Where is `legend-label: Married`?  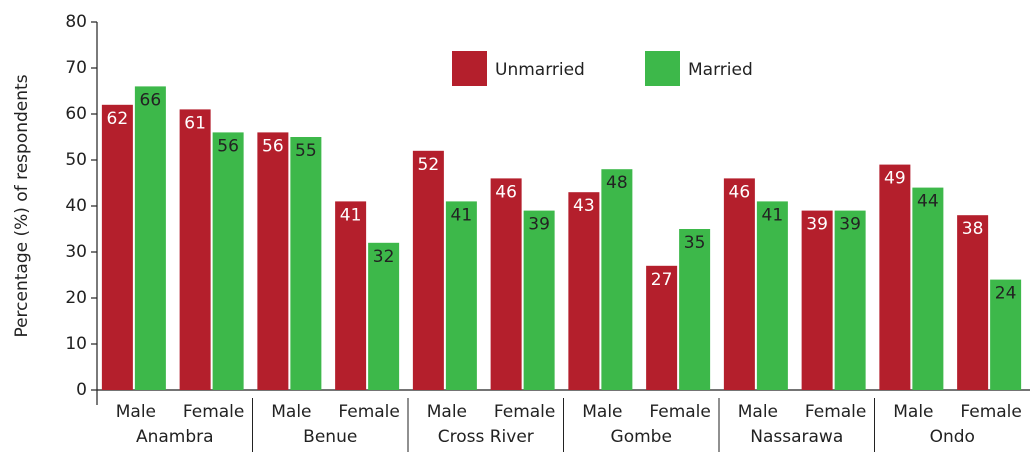 legend-label: Married is located at coordinates (720, 70).